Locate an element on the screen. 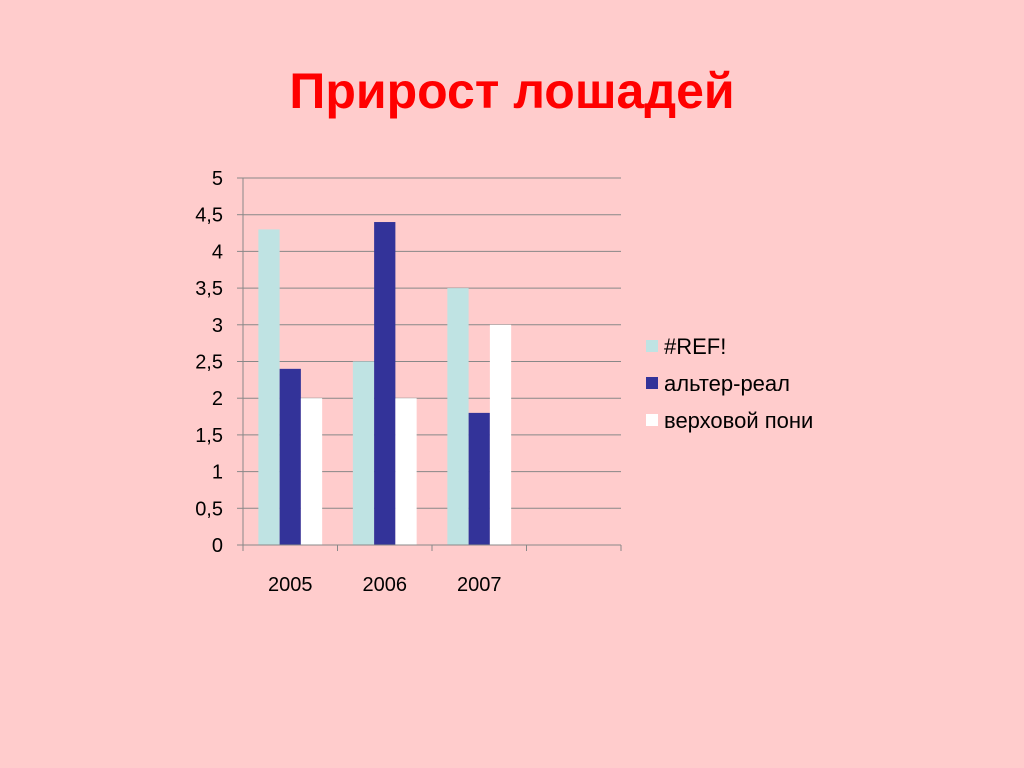 The height and width of the screenshot is (768, 1024). y-tick-label: 4,5 is located at coordinates (209, 216).